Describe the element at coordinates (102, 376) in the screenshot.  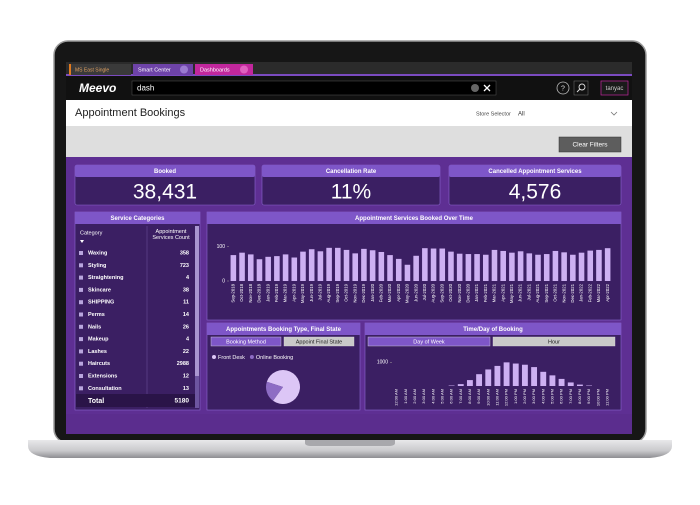
I see `row-category: Extensions` at that location.